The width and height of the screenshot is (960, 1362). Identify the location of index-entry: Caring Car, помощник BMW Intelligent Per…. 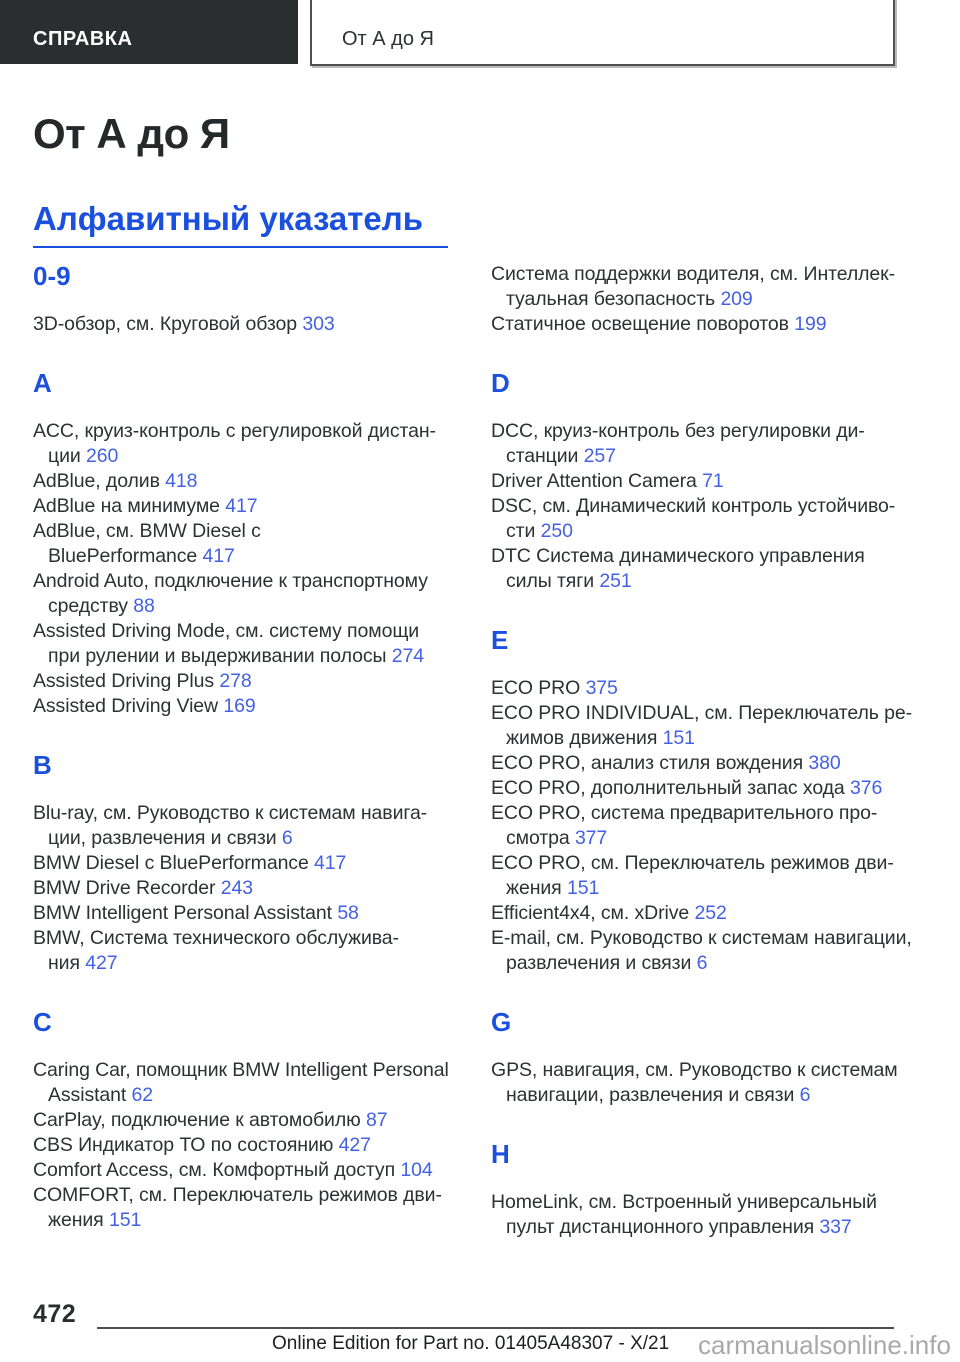
(251, 1083).